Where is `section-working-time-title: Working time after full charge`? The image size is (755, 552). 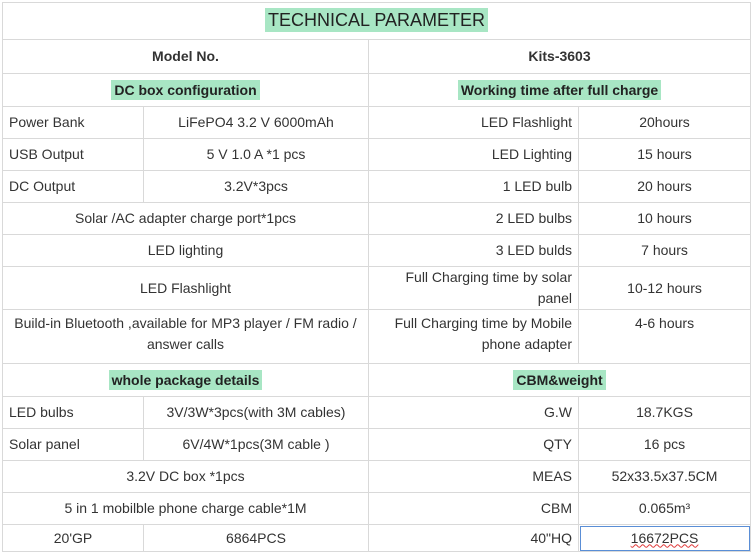 section-working-time-title: Working time after full charge is located at coordinates (559, 89).